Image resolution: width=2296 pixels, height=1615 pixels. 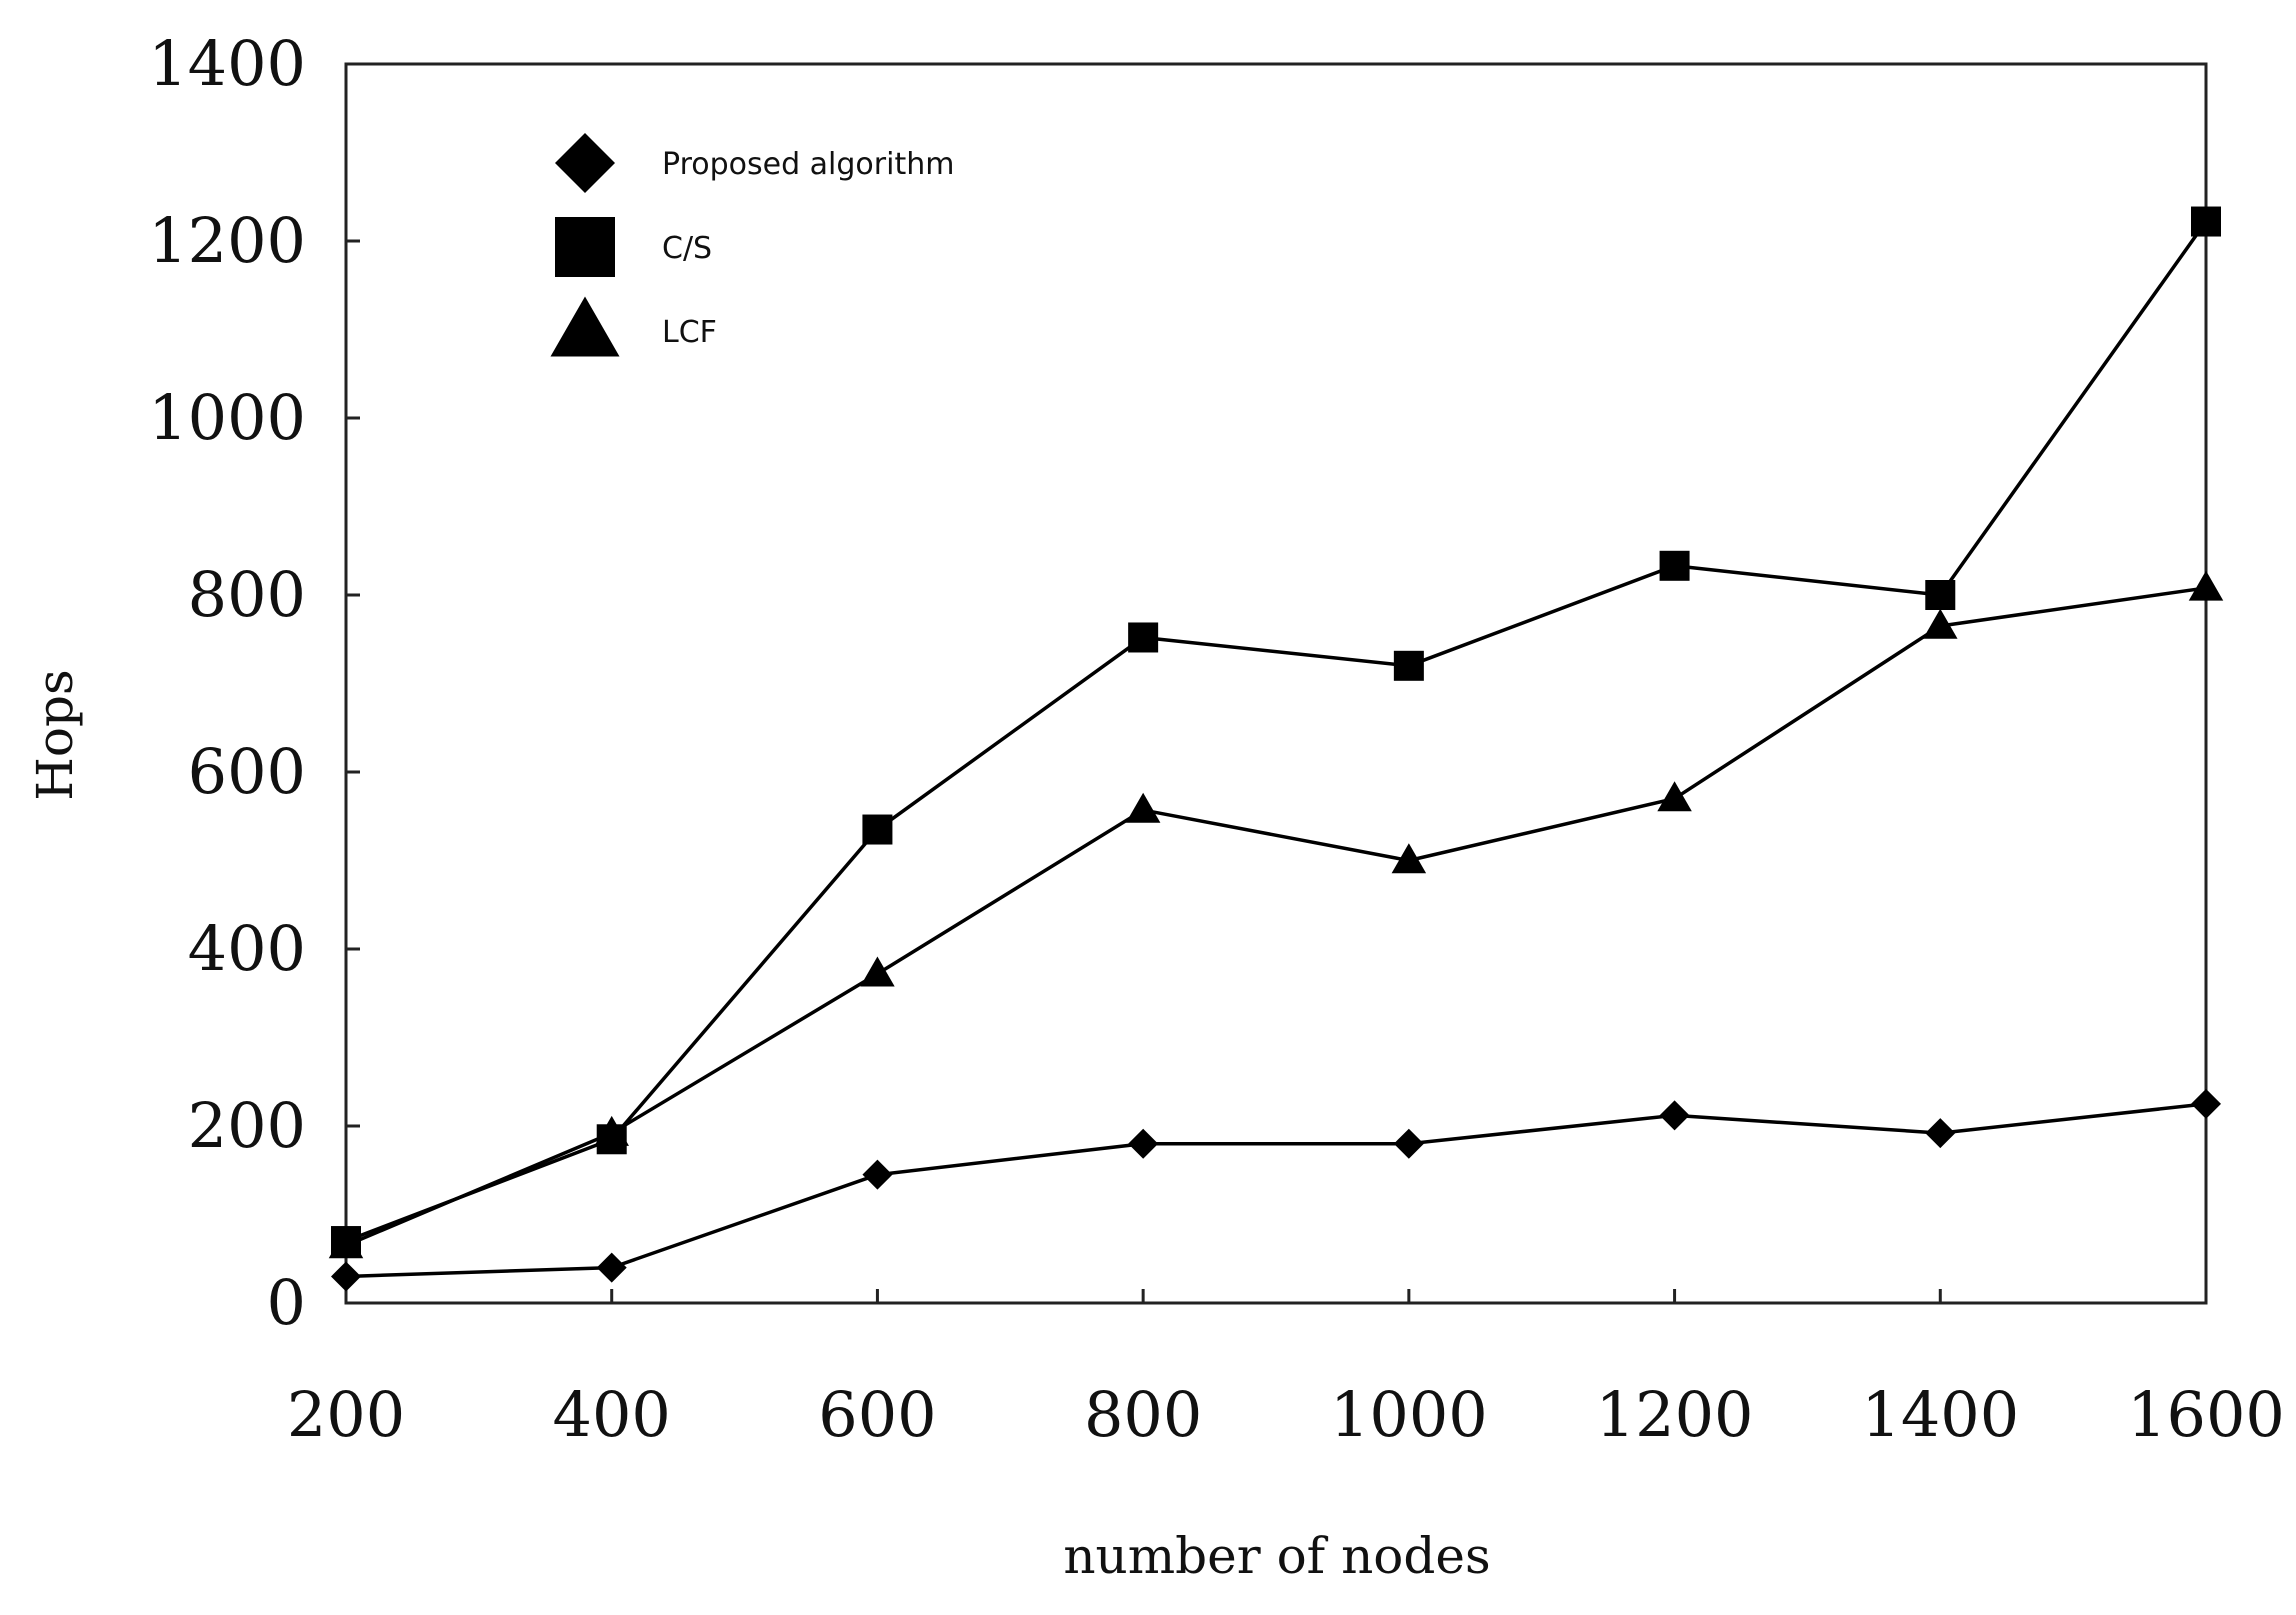 I want to click on x-tick-label: 1000, so click(x=1409, y=1414).